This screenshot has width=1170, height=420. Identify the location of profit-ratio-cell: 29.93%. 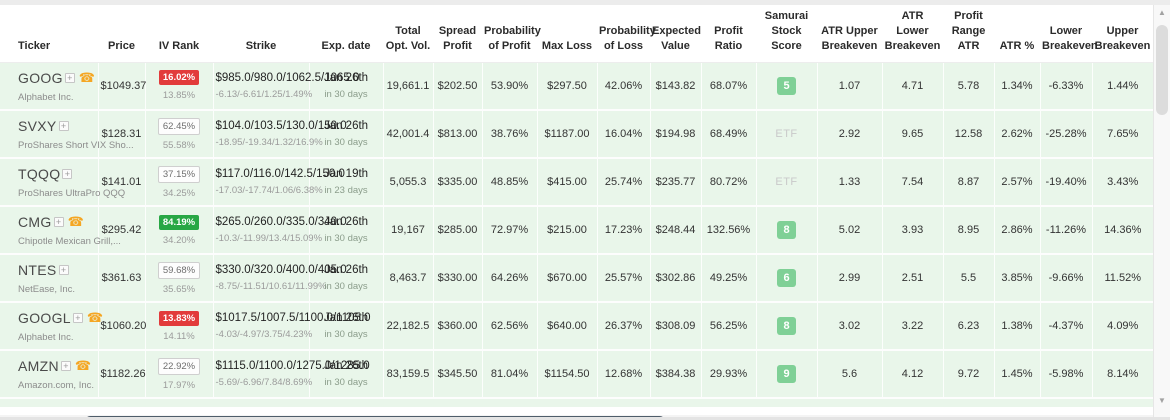
(729, 375).